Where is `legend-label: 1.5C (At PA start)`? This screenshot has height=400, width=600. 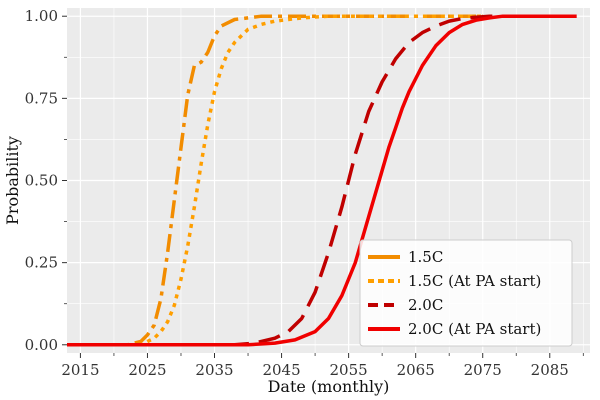 legend-label: 1.5C (At PA start) is located at coordinates (474, 281).